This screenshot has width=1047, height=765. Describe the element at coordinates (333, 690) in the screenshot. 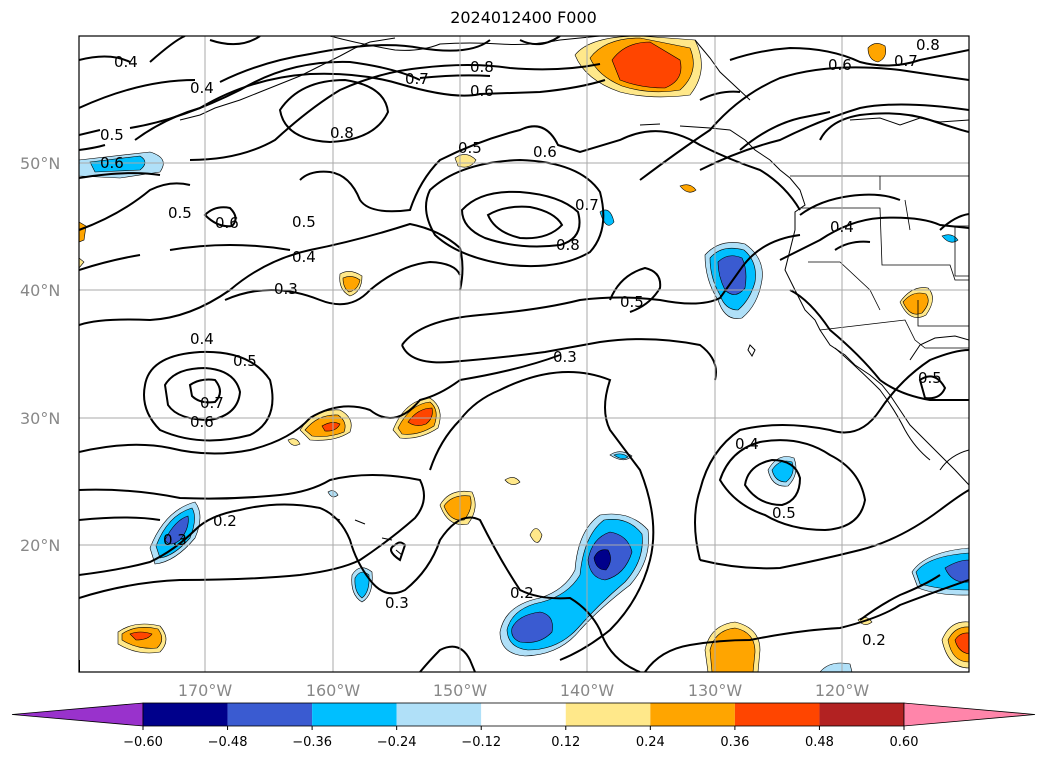

I see `lon-label-160w: 160°W` at that location.